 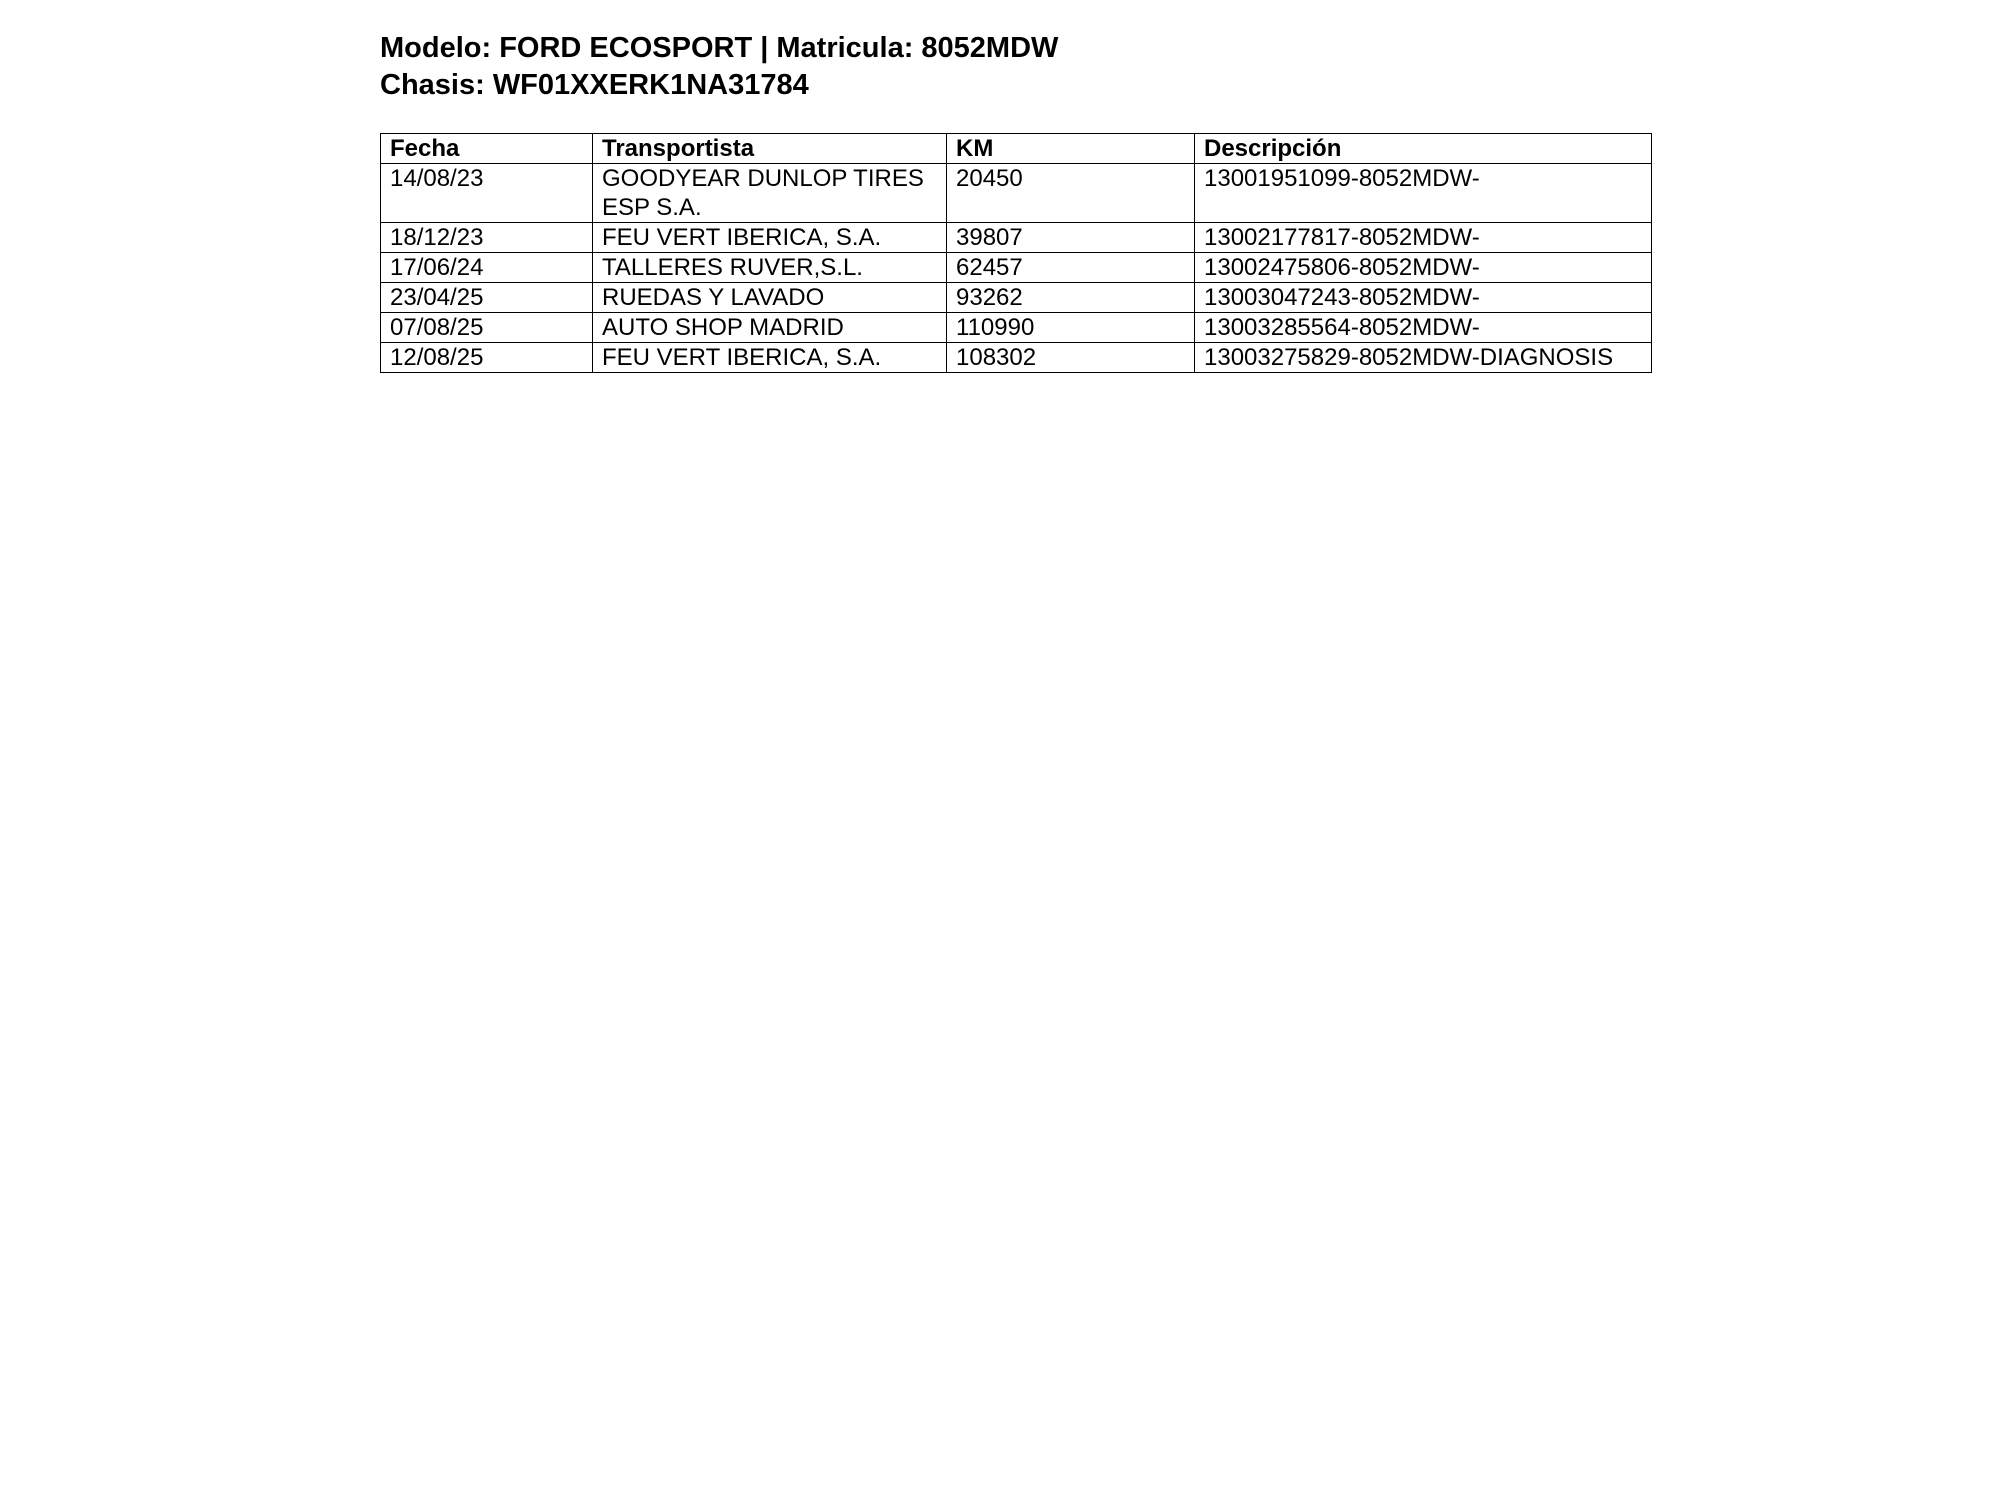 I want to click on transportista-cell: TALLERES RUVER,S.L., so click(x=769, y=267).